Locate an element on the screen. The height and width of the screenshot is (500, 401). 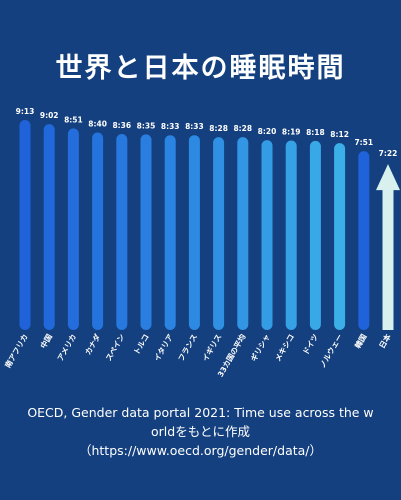
japan-bar is located at coordinates (388, 259).